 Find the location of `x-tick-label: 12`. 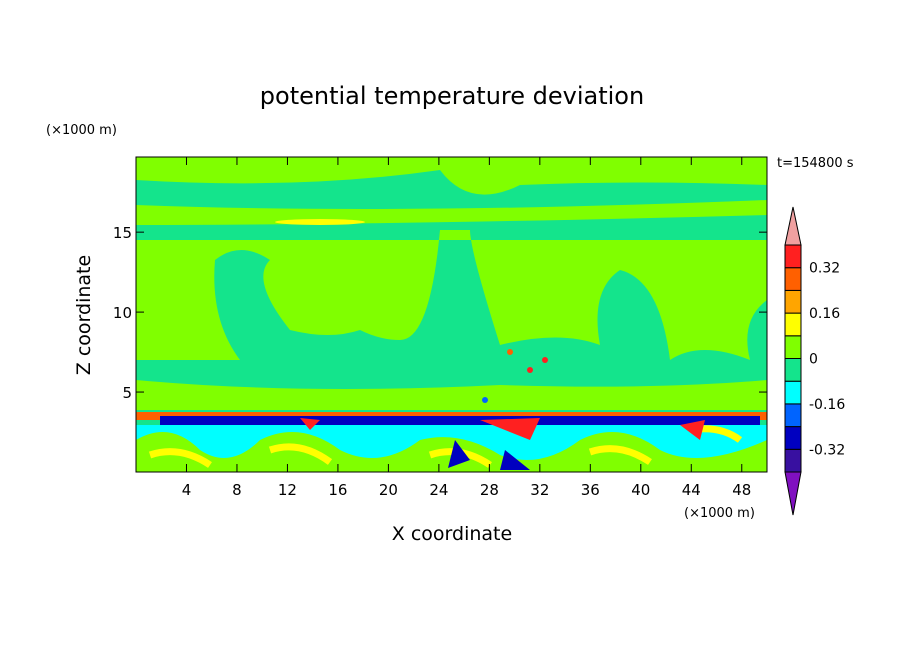

x-tick-label: 12 is located at coordinates (287, 490).